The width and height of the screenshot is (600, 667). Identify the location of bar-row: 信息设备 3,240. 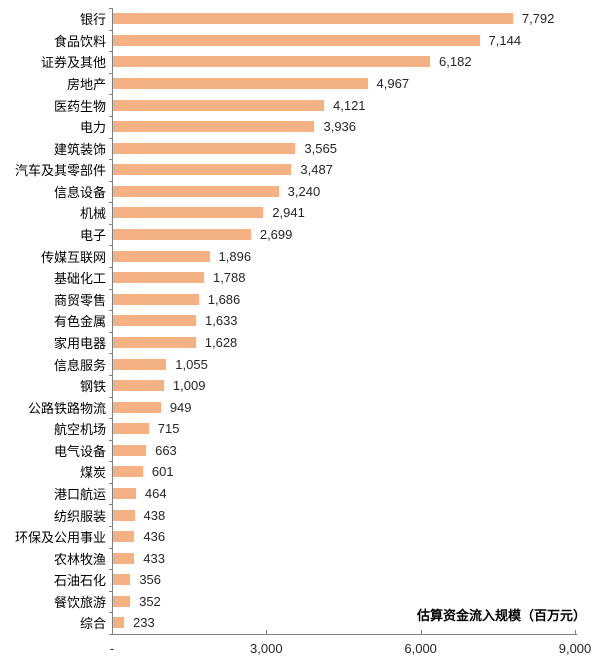
(300, 192).